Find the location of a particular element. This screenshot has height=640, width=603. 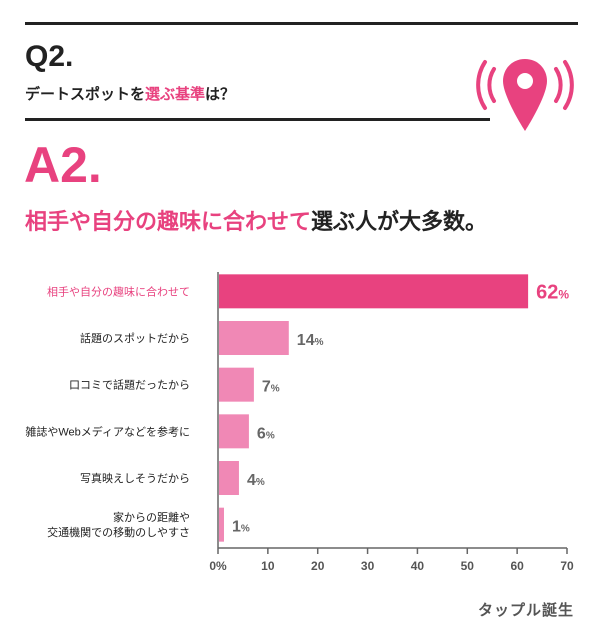

value-label: 6% is located at coordinates (266, 433).